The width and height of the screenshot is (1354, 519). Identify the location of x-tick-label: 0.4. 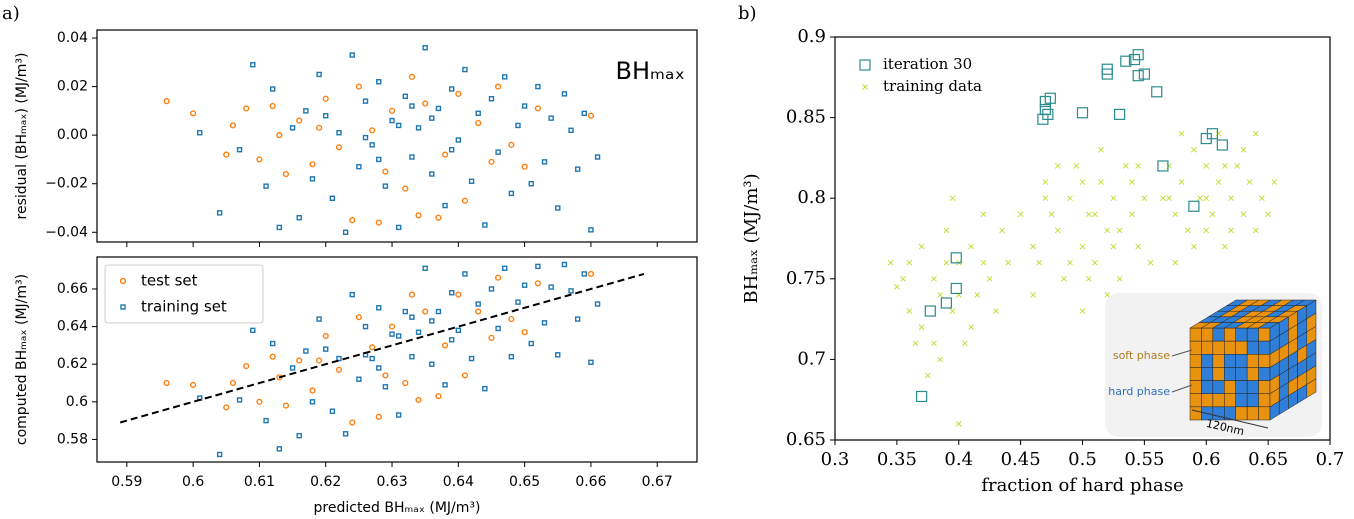
(958, 459).